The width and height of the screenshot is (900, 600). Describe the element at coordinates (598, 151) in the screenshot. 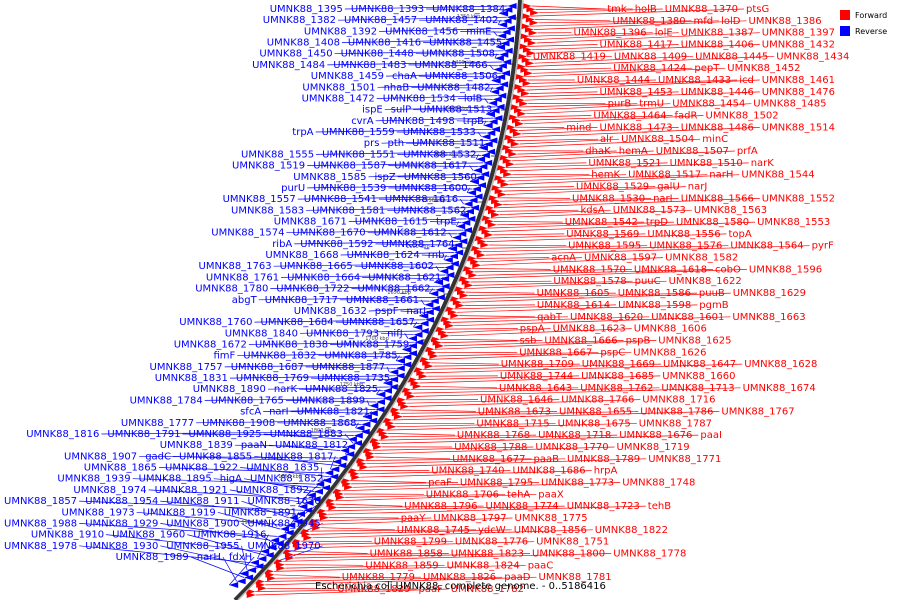

I see `forward-gene-label: dhaK` at that location.